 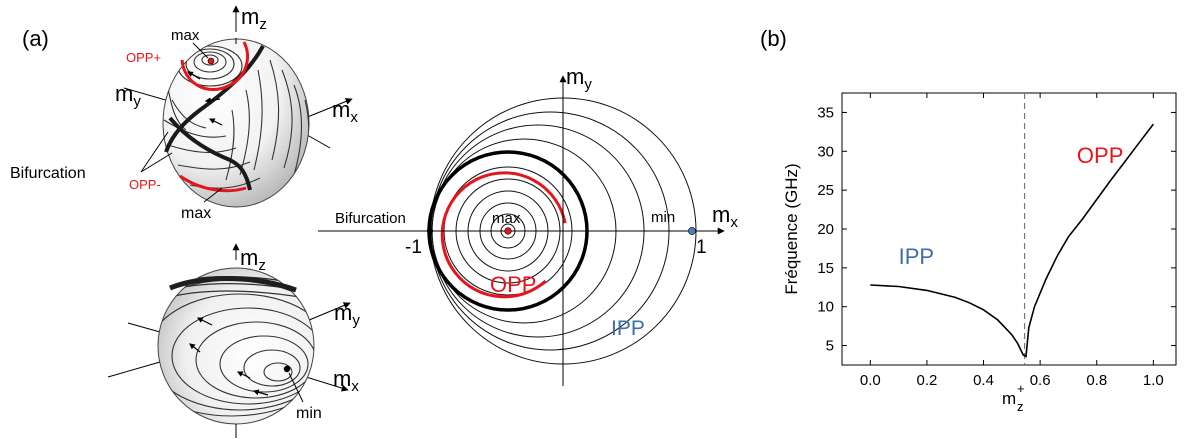 I want to click on disk-axis-x-label: mx, so click(x=725, y=216).